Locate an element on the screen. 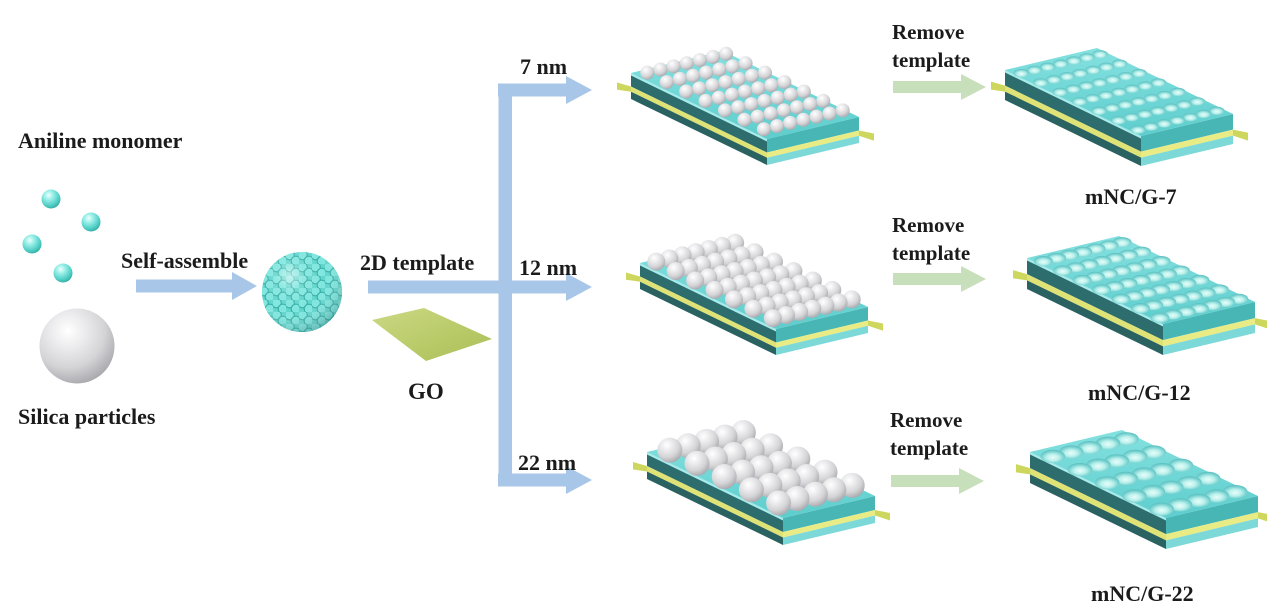 This screenshot has width=1267, height=615. aniline-monomer-spheres is located at coordinates (61, 236).